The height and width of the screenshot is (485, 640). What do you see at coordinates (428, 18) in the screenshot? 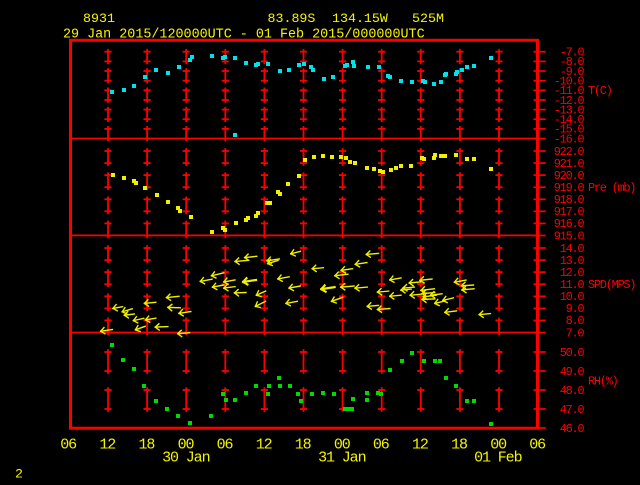
I see `svg-text: 525M` at bounding box center [428, 18].